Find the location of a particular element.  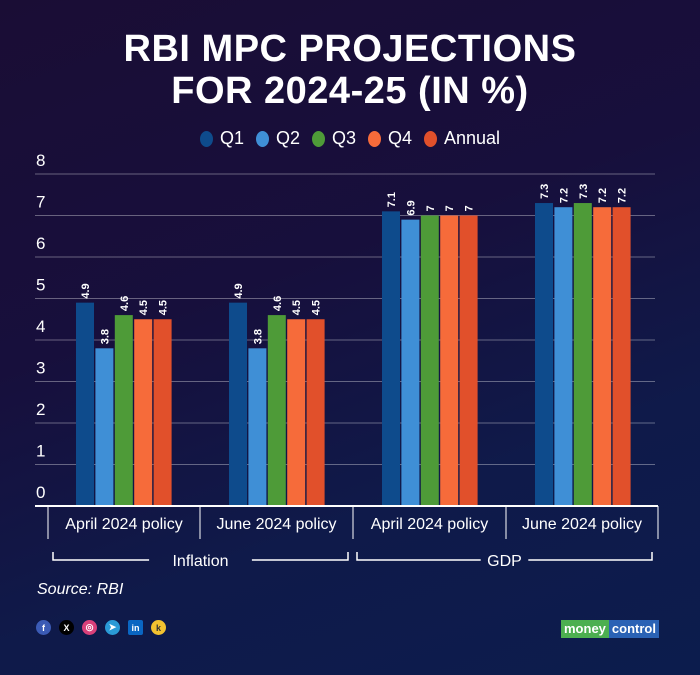

chart-title: RBI MPC PROJECTIONS FOR 2024-25 (IN %) is located at coordinates (350, 70).